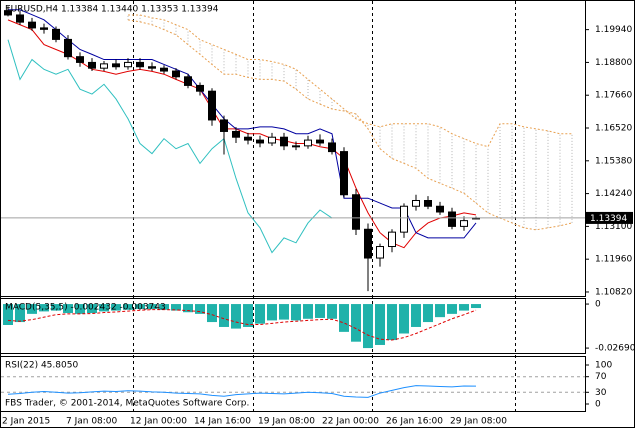 The width and height of the screenshot is (635, 428). Describe the element at coordinates (613, 63) in the screenshot. I see `y-tick-label: 1.18800` at that location.